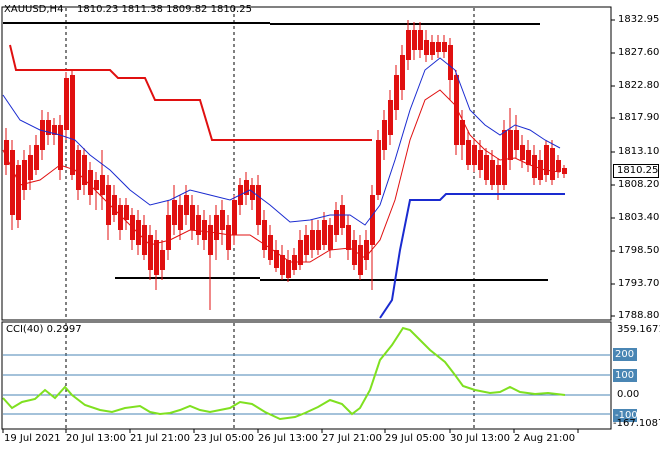 This screenshot has height=450, width=660. I want to click on price-label: 1822.80, so click(639, 85).